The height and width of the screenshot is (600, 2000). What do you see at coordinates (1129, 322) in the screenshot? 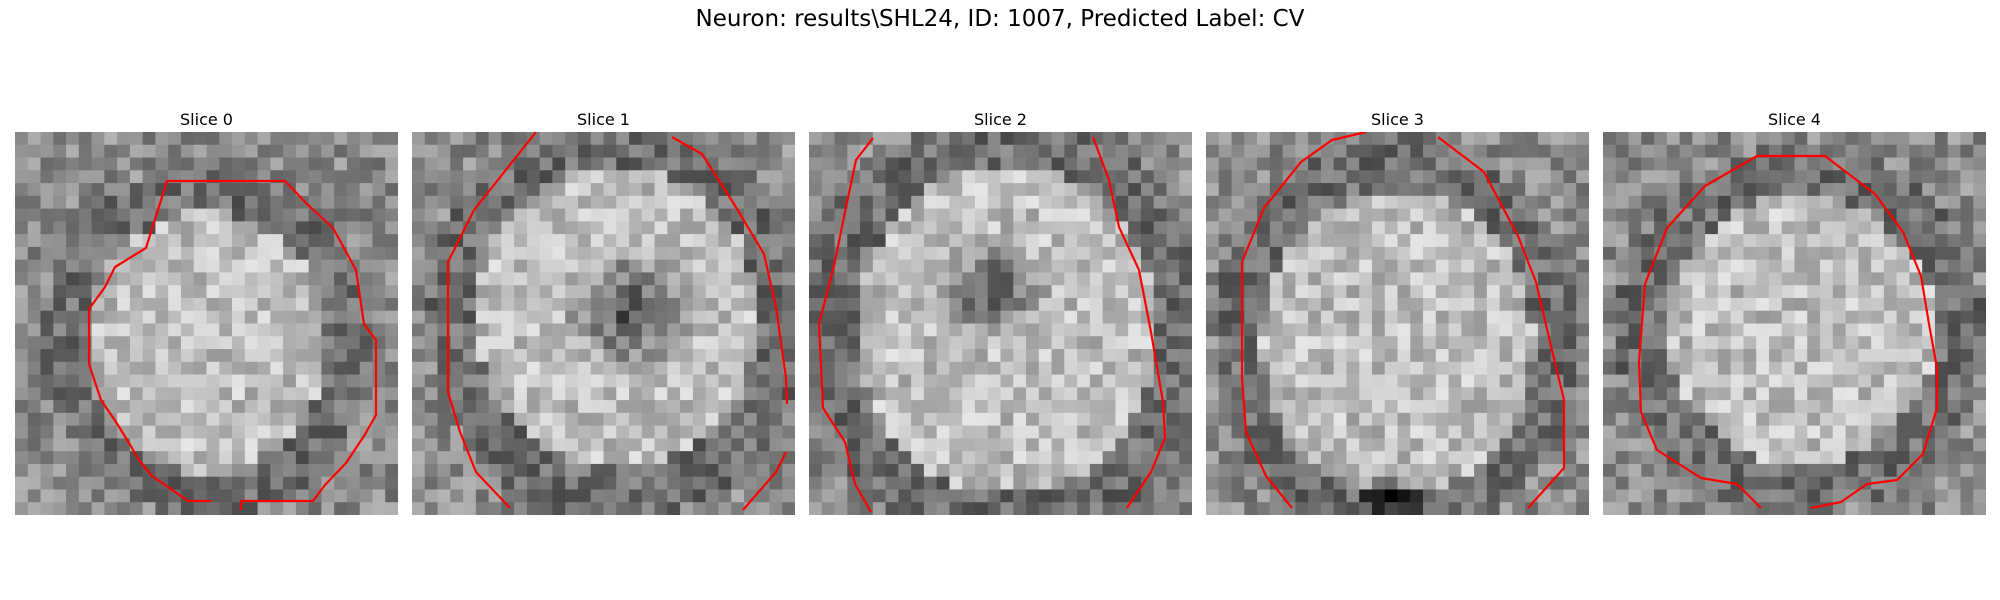
I see `contour-line-2b` at bounding box center [1129, 322].